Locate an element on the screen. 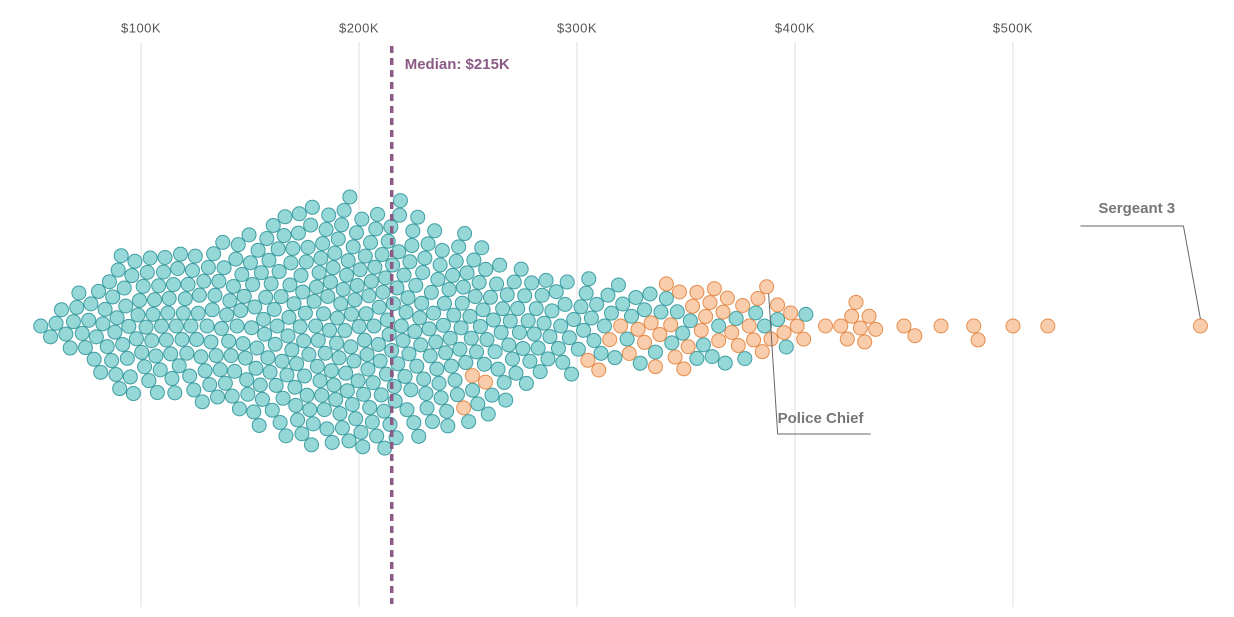 The height and width of the screenshot is (617, 1234). annotation-label: Sergeant 3 is located at coordinates (1136, 208).